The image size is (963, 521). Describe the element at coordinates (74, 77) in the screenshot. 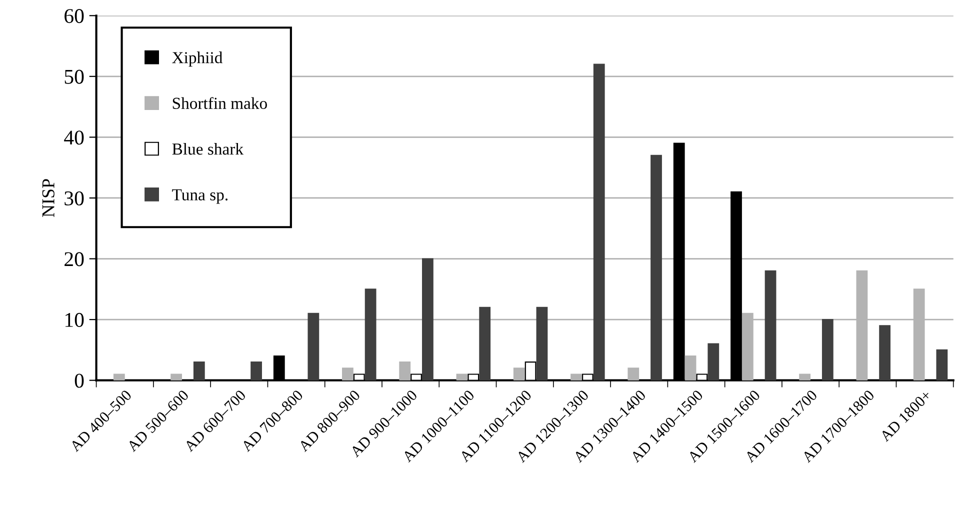

I see `y-tick-label: 50` at that location.